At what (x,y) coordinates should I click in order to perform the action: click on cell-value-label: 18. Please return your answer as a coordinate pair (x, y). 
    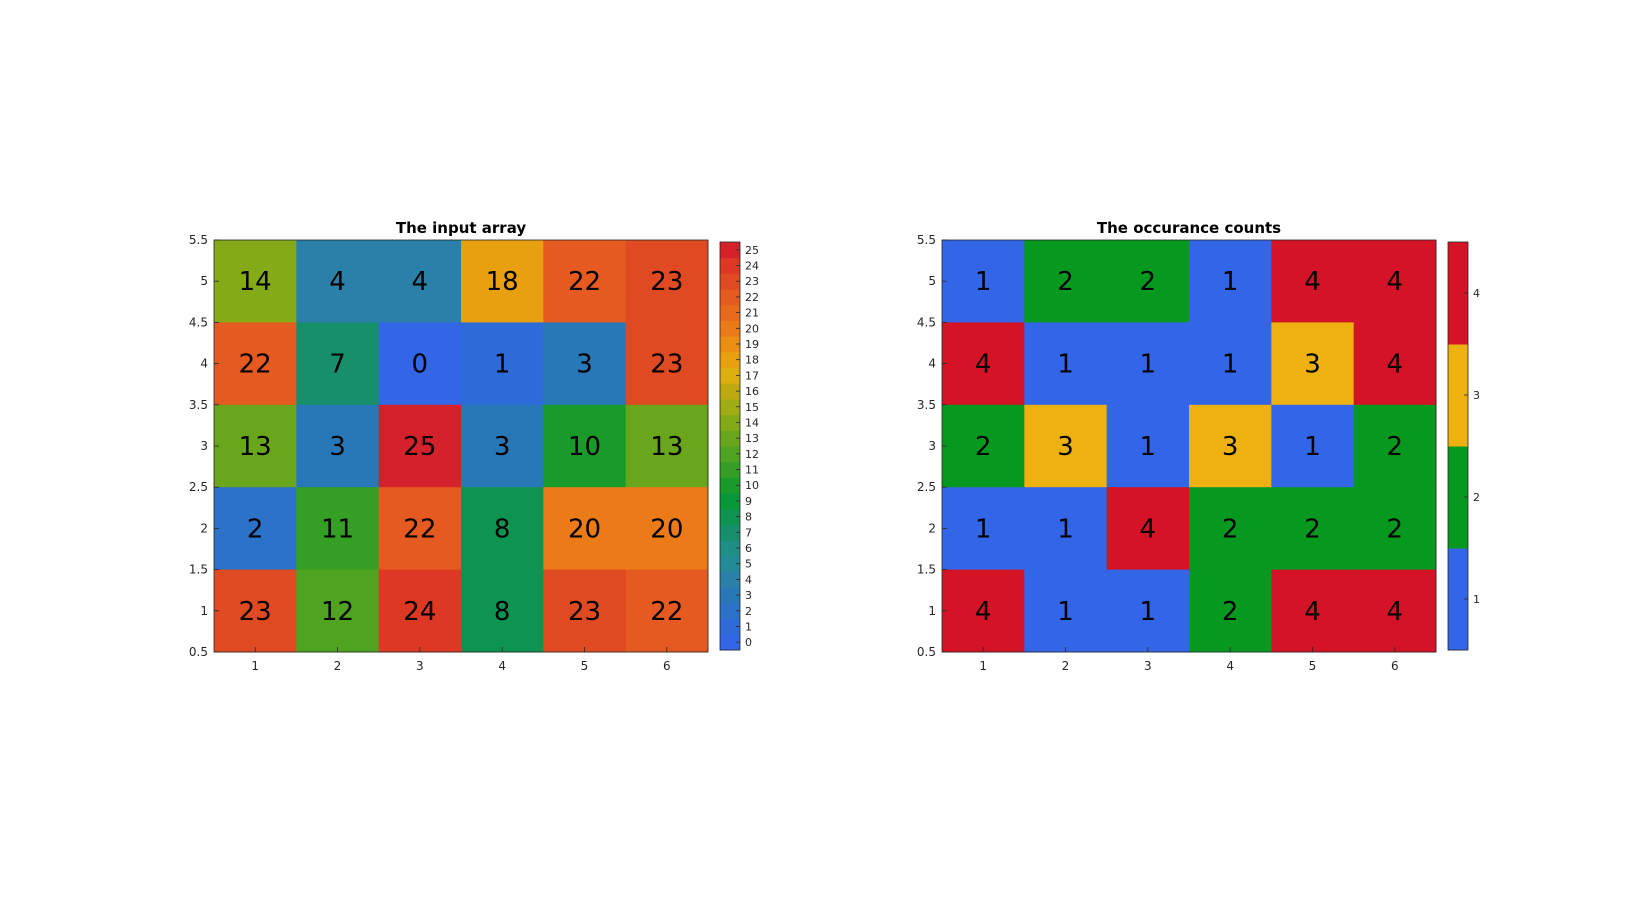
    Looking at the image, I should click on (502, 282).